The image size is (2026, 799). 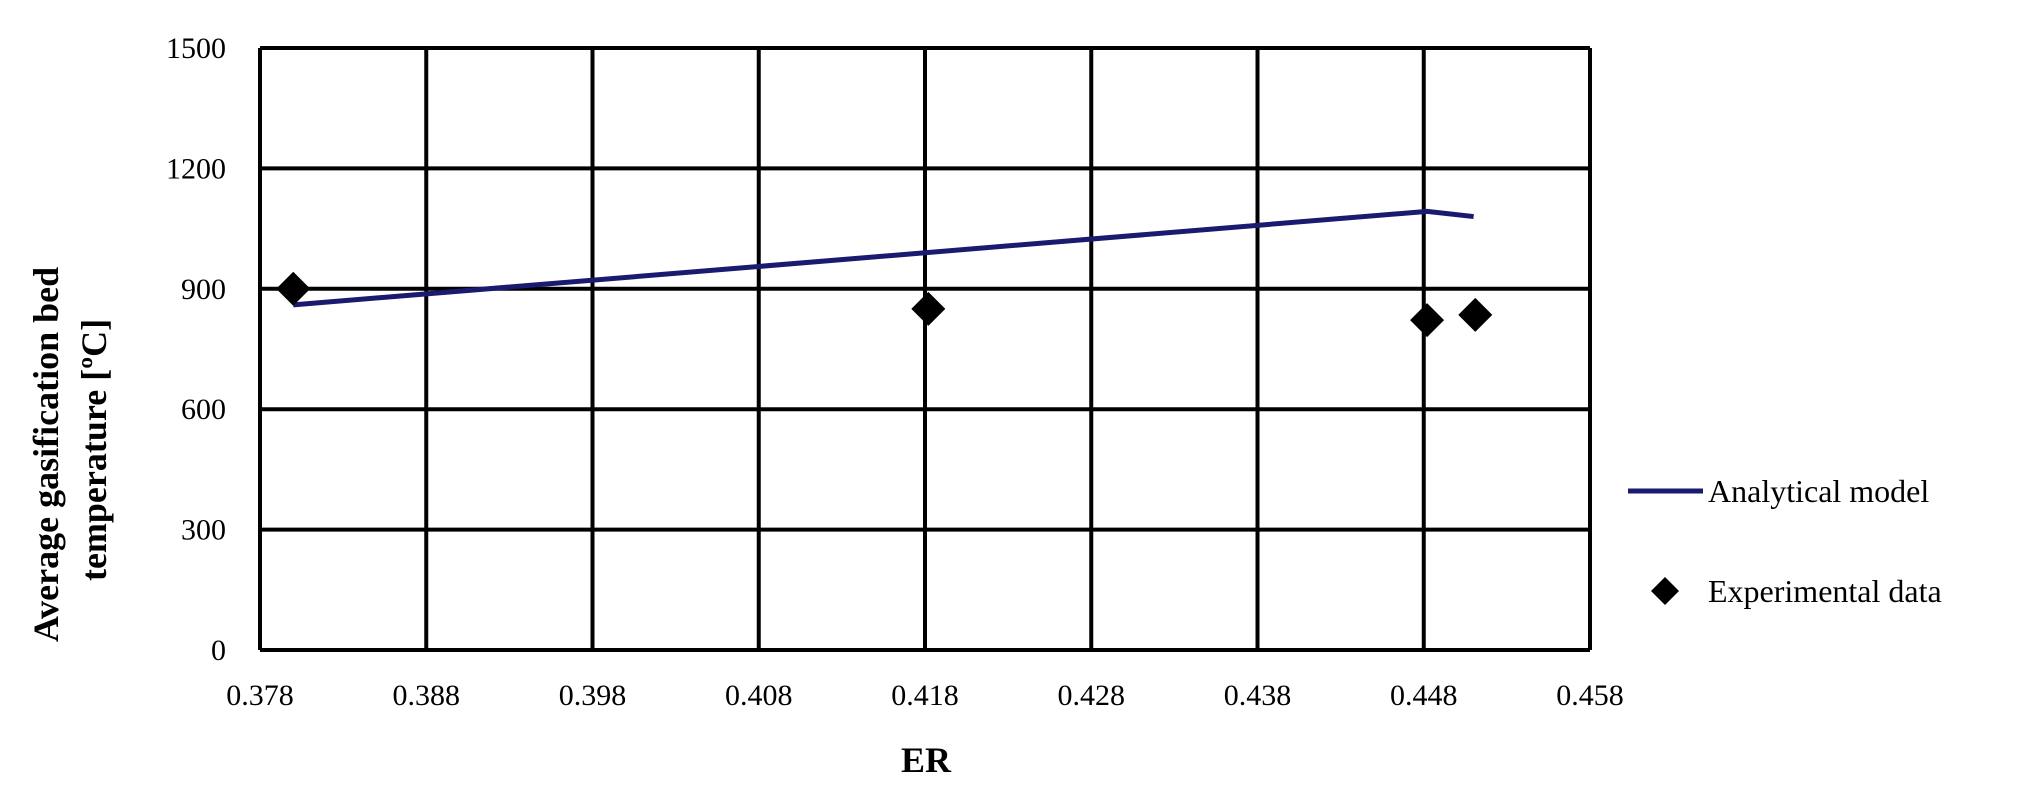 I want to click on y-tick-label: 600, so click(x=203, y=409).